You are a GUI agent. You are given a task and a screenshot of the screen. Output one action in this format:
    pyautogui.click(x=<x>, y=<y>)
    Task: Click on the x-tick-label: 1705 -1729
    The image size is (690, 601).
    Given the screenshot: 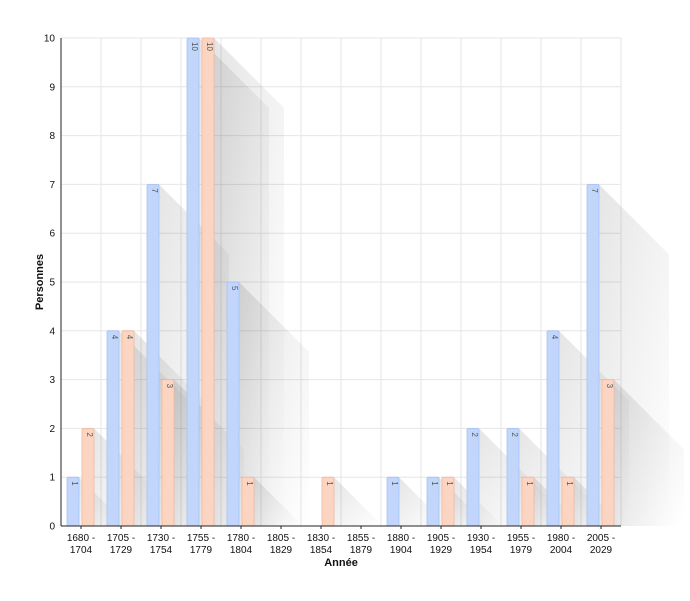 What is the action you would take?
    pyautogui.click(x=121, y=544)
    